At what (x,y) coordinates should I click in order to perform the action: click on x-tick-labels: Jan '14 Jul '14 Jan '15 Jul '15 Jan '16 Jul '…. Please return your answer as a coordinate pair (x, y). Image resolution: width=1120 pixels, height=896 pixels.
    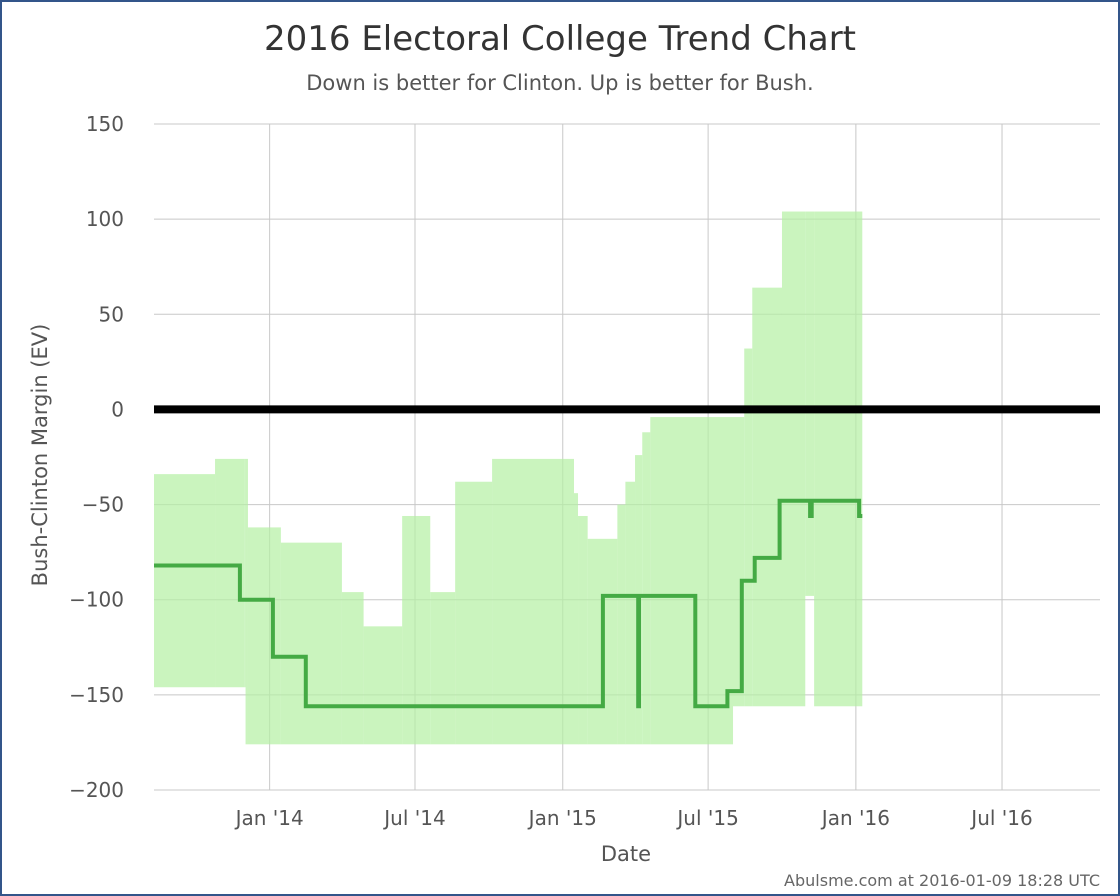
    Looking at the image, I should click on (633, 818).